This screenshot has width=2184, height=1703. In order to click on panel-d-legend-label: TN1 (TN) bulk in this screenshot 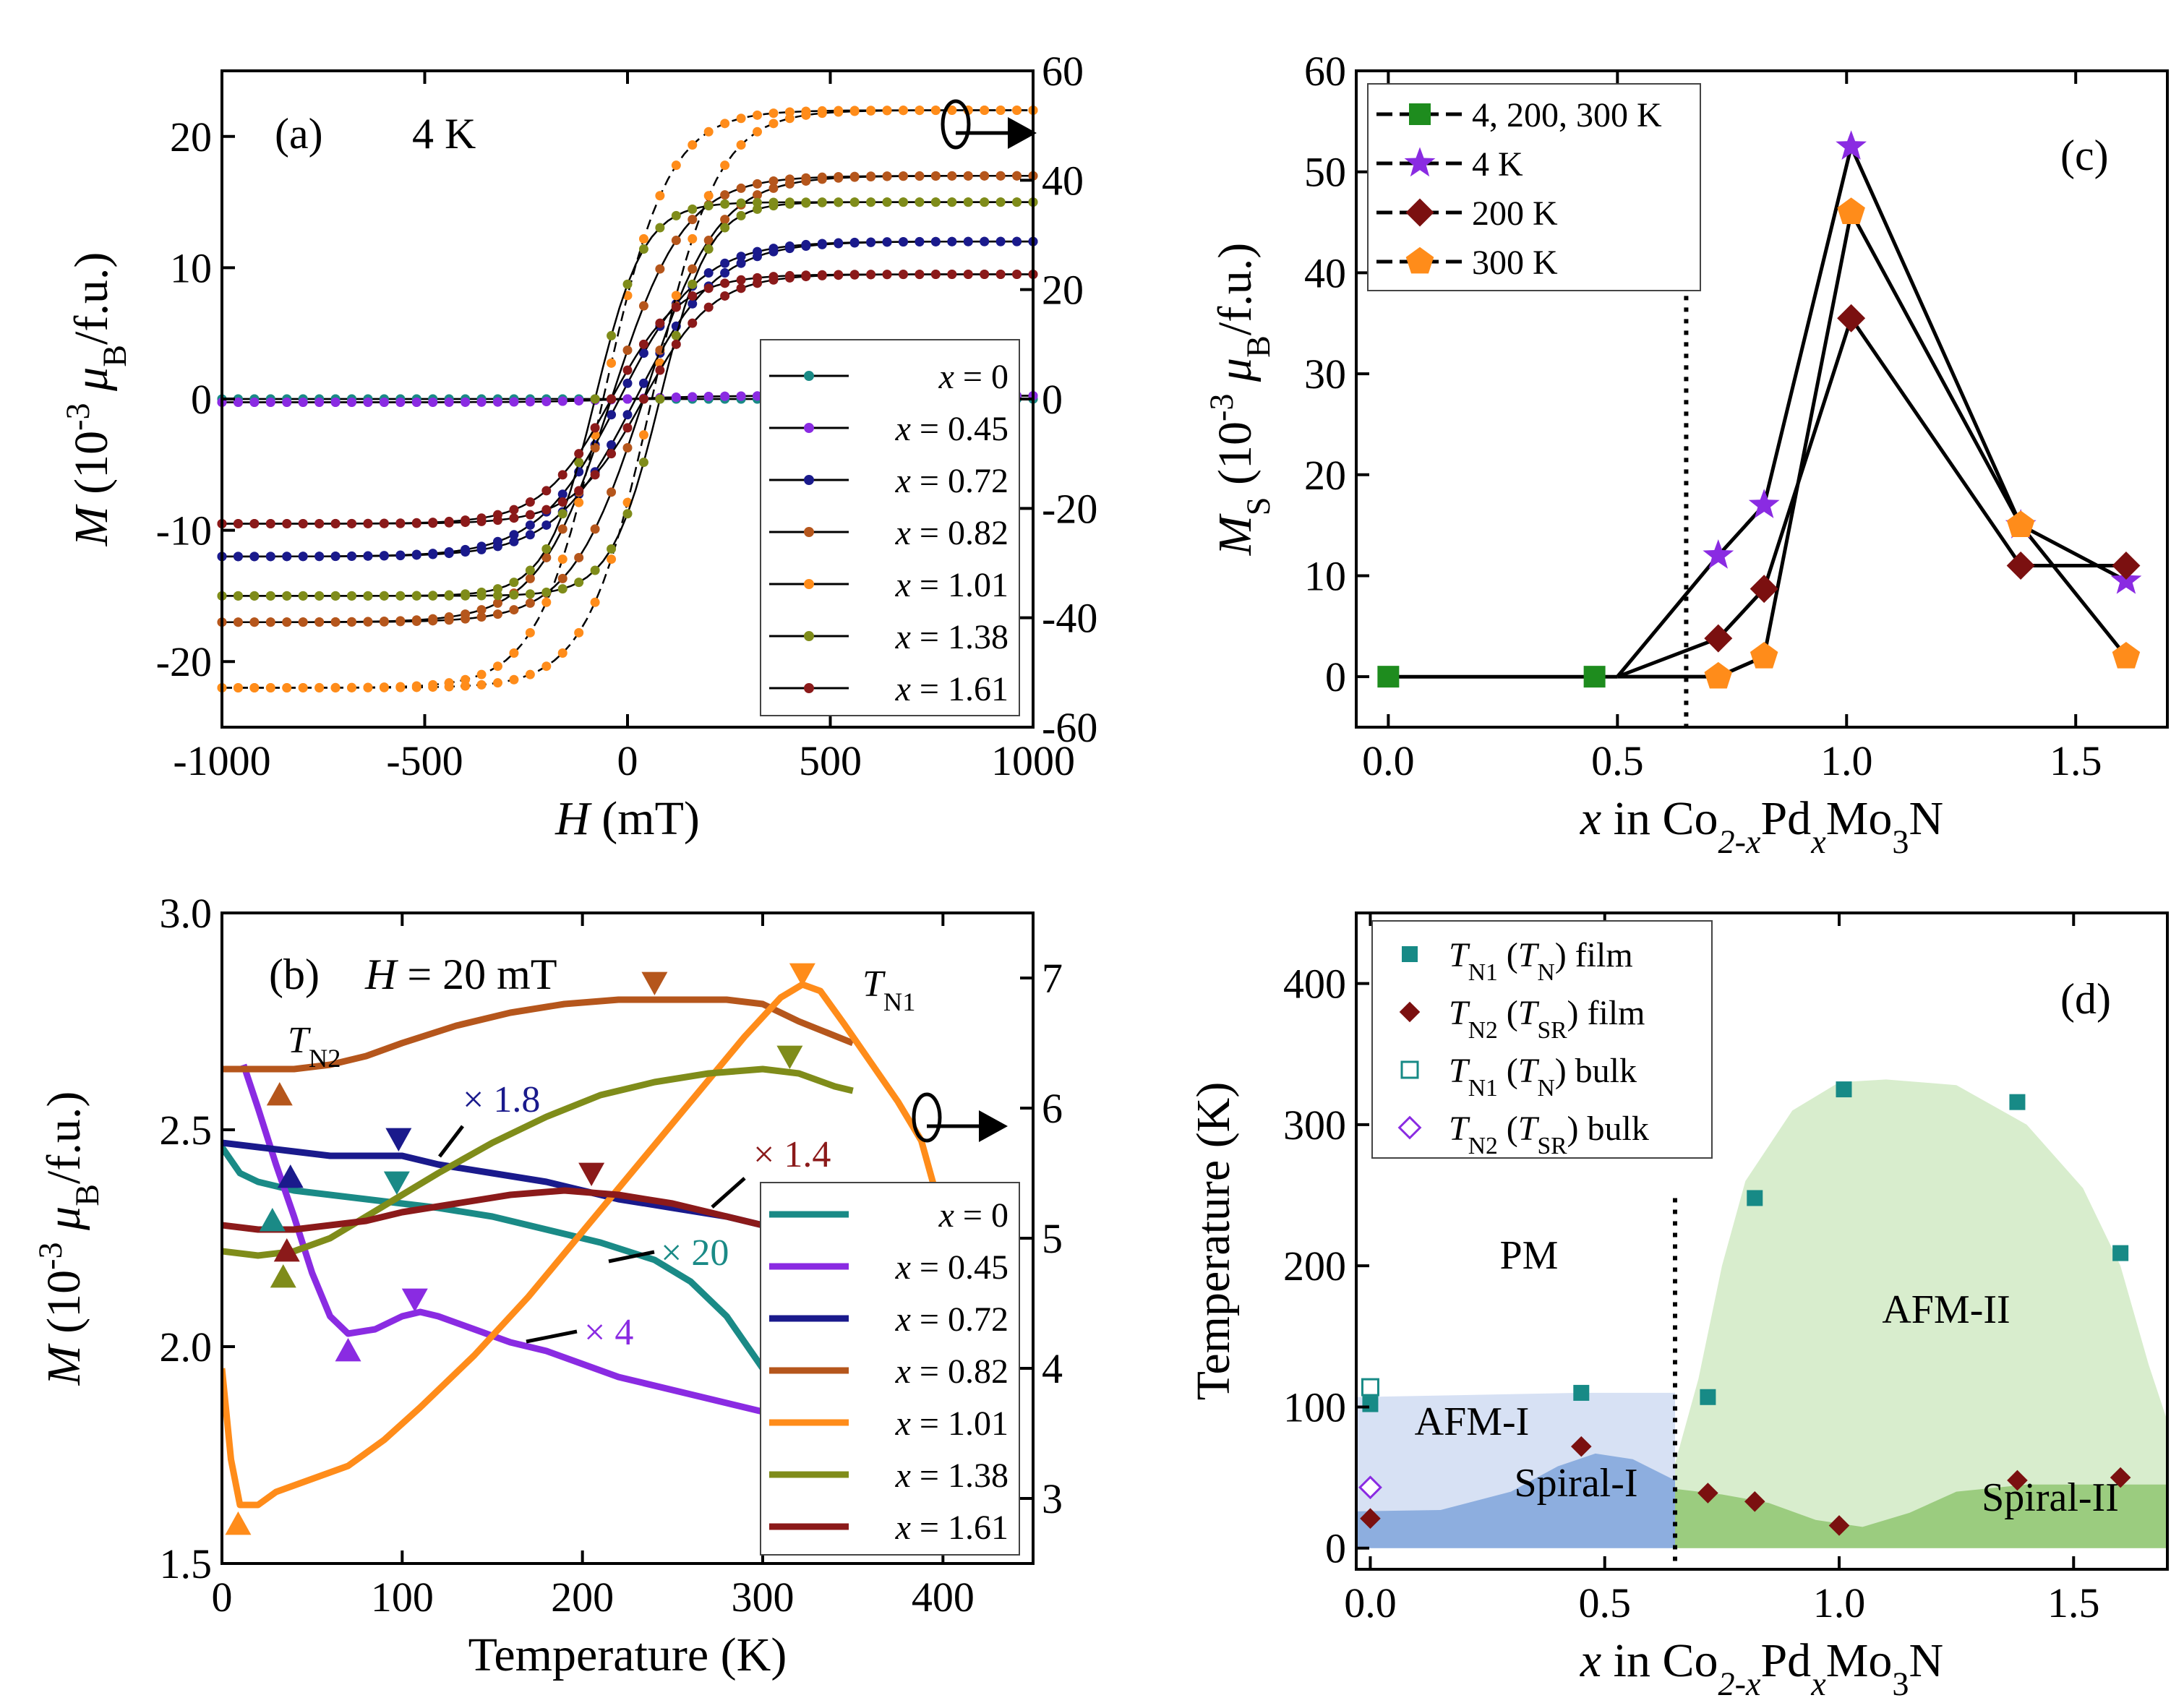, I will do `click(1543, 1077)`.